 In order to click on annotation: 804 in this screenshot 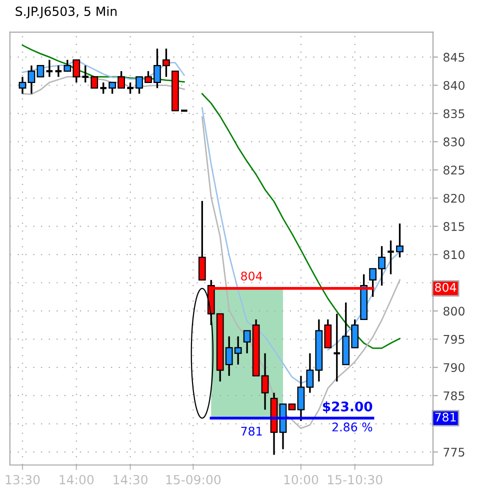, I will do `click(251, 276)`.